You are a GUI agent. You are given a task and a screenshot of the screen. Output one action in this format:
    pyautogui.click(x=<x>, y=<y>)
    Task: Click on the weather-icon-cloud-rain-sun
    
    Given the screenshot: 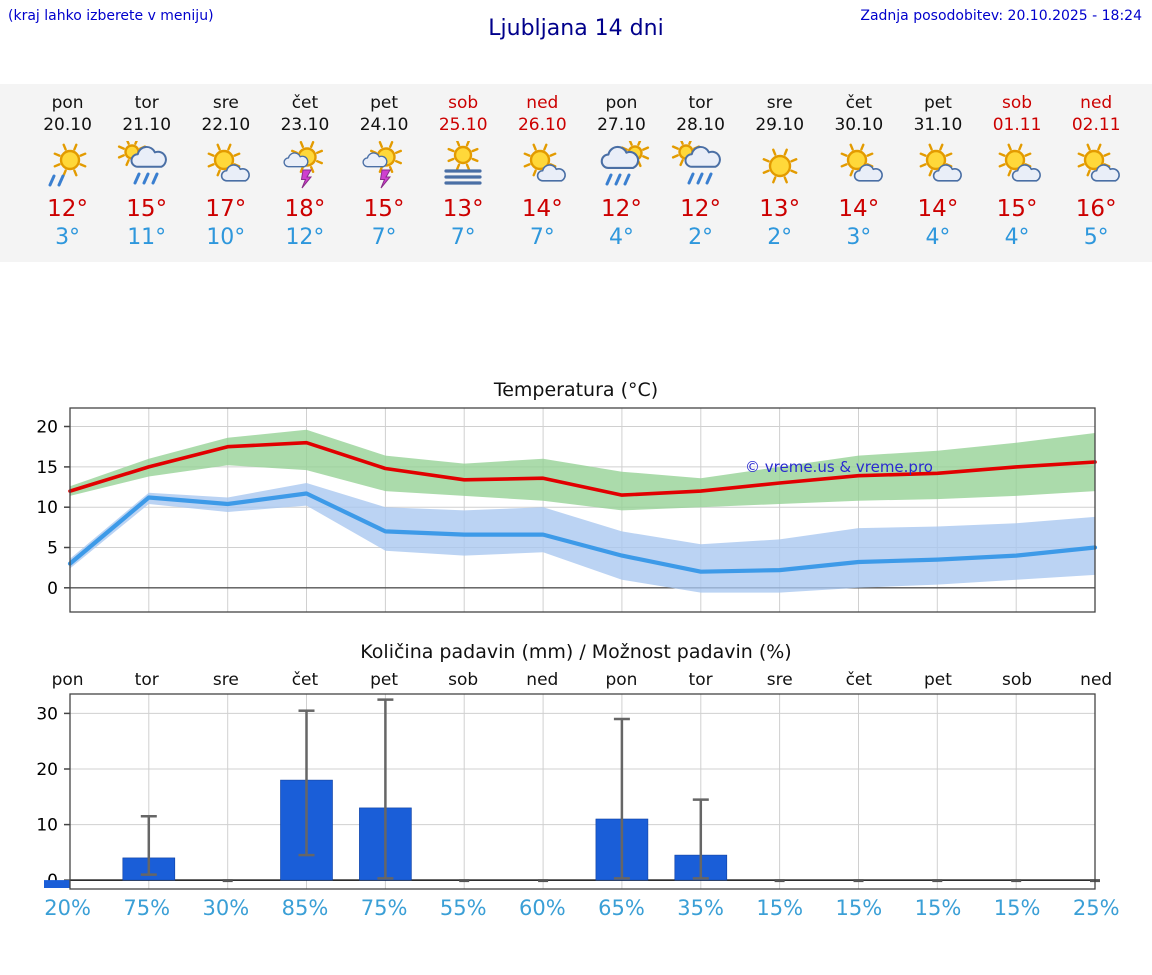 What is the action you would take?
    pyautogui.click(x=146, y=166)
    